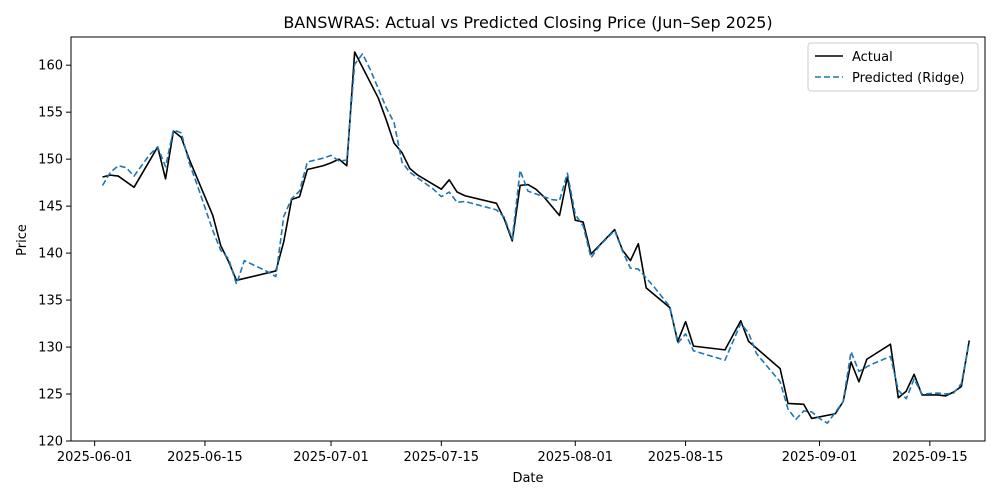  I want to click on legend-label-actual: Actual, so click(872, 57).